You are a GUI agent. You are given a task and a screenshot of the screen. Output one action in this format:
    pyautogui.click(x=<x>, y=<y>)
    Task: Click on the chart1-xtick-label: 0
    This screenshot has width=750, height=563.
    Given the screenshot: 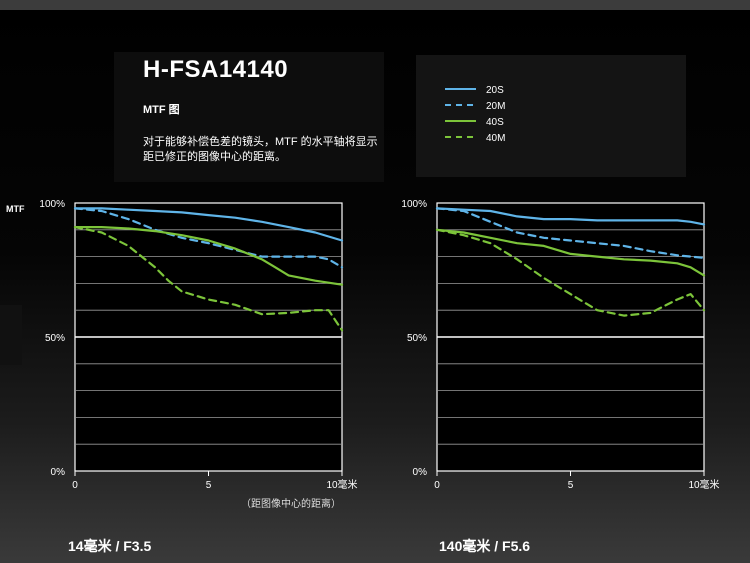 What is the action you would take?
    pyautogui.click(x=75, y=485)
    